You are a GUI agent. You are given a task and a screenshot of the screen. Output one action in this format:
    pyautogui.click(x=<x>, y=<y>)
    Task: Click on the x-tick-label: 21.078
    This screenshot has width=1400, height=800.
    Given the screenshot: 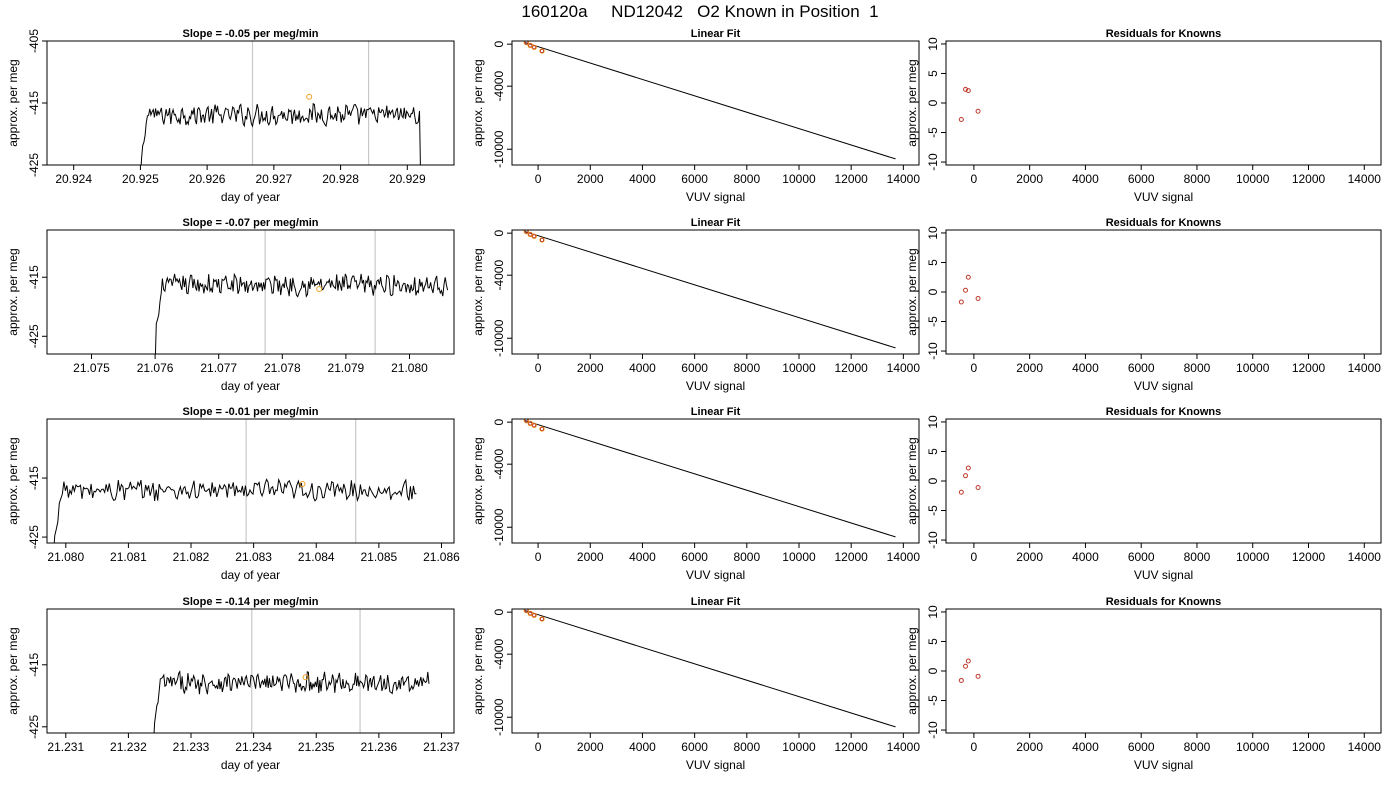 What is the action you would take?
    pyautogui.click(x=282, y=368)
    